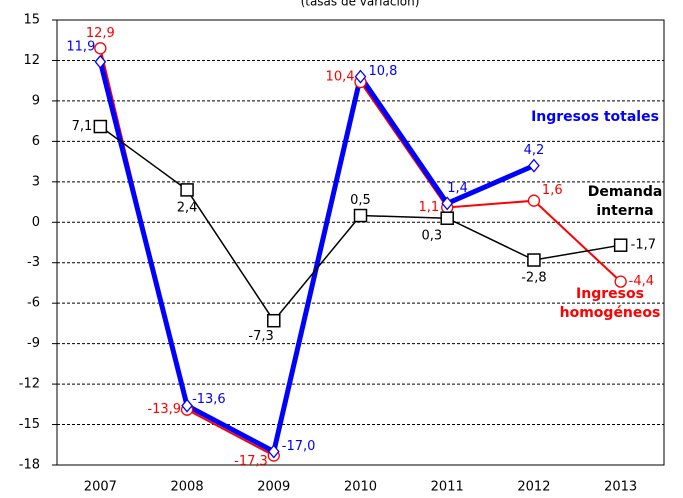 This screenshot has width=683, height=498. I want to click on y-tick-label: 3, so click(36, 181).